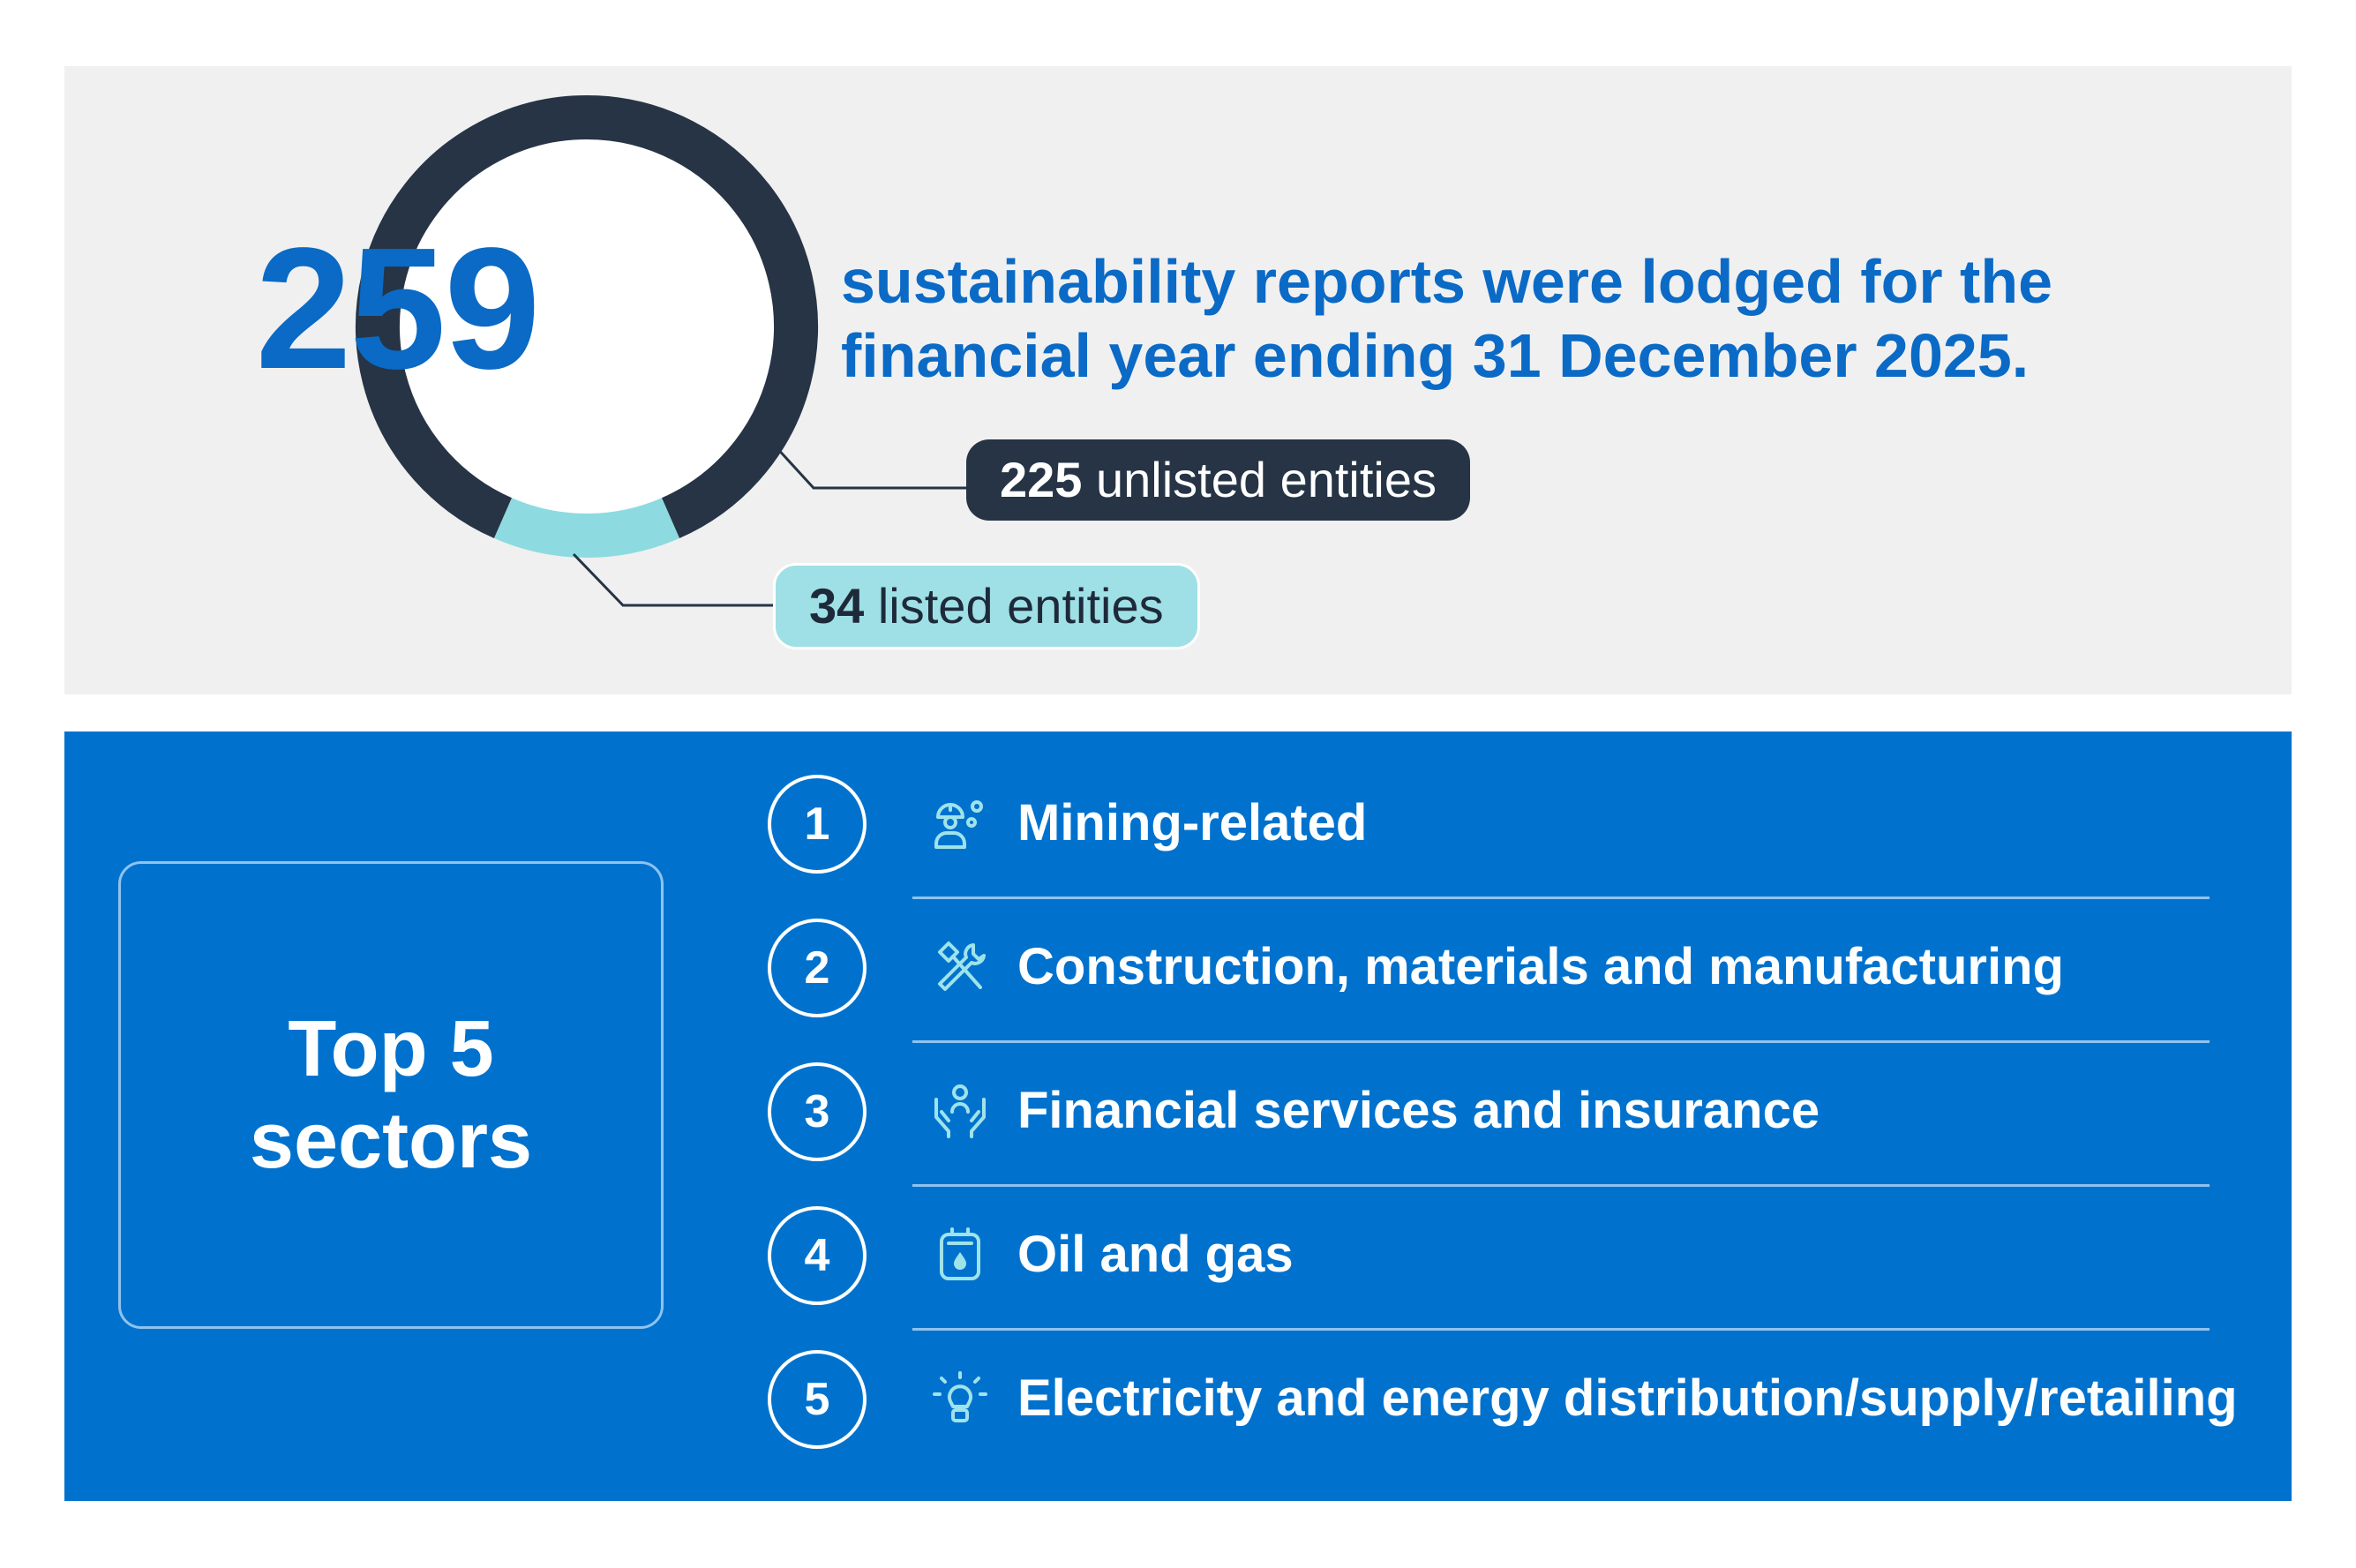 Image resolution: width=2356 pixels, height=1568 pixels. What do you see at coordinates (960, 1253) in the screenshot?
I see `fuel-drop-icon` at bounding box center [960, 1253].